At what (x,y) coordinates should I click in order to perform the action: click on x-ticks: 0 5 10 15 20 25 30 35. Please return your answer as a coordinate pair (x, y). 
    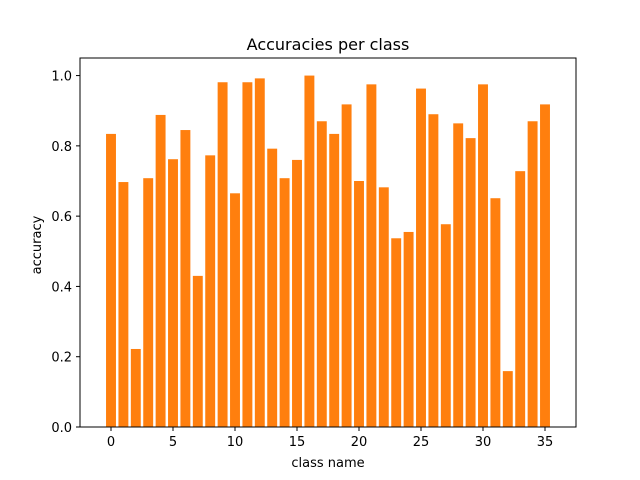
    Looking at the image, I should click on (330, 438).